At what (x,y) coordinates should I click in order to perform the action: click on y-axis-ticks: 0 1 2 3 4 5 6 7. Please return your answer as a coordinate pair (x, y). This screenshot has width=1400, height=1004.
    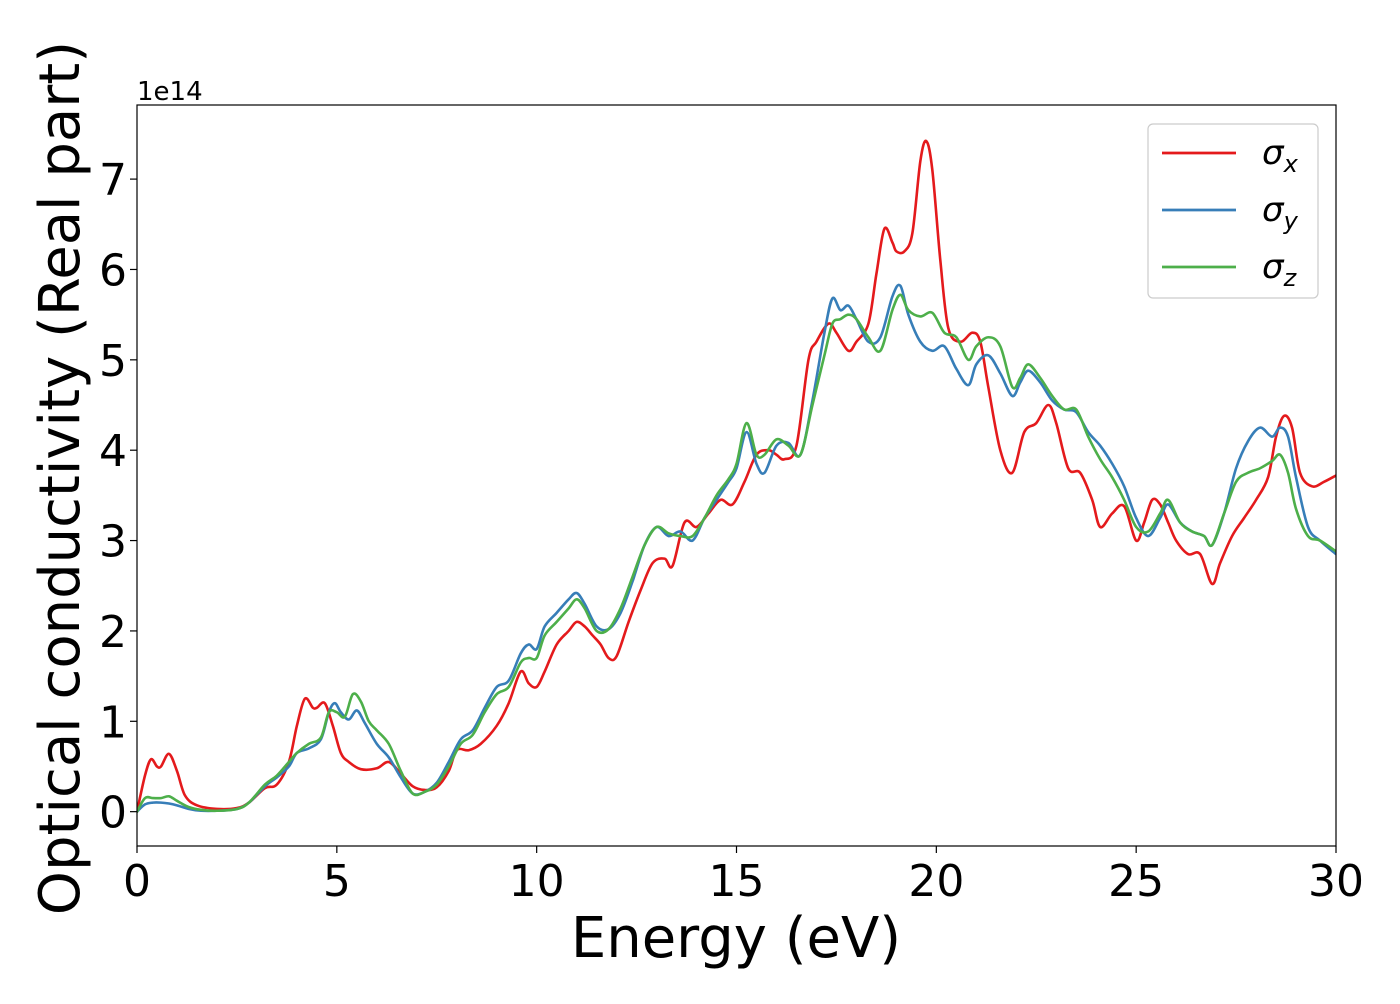
    Looking at the image, I should click on (118, 497).